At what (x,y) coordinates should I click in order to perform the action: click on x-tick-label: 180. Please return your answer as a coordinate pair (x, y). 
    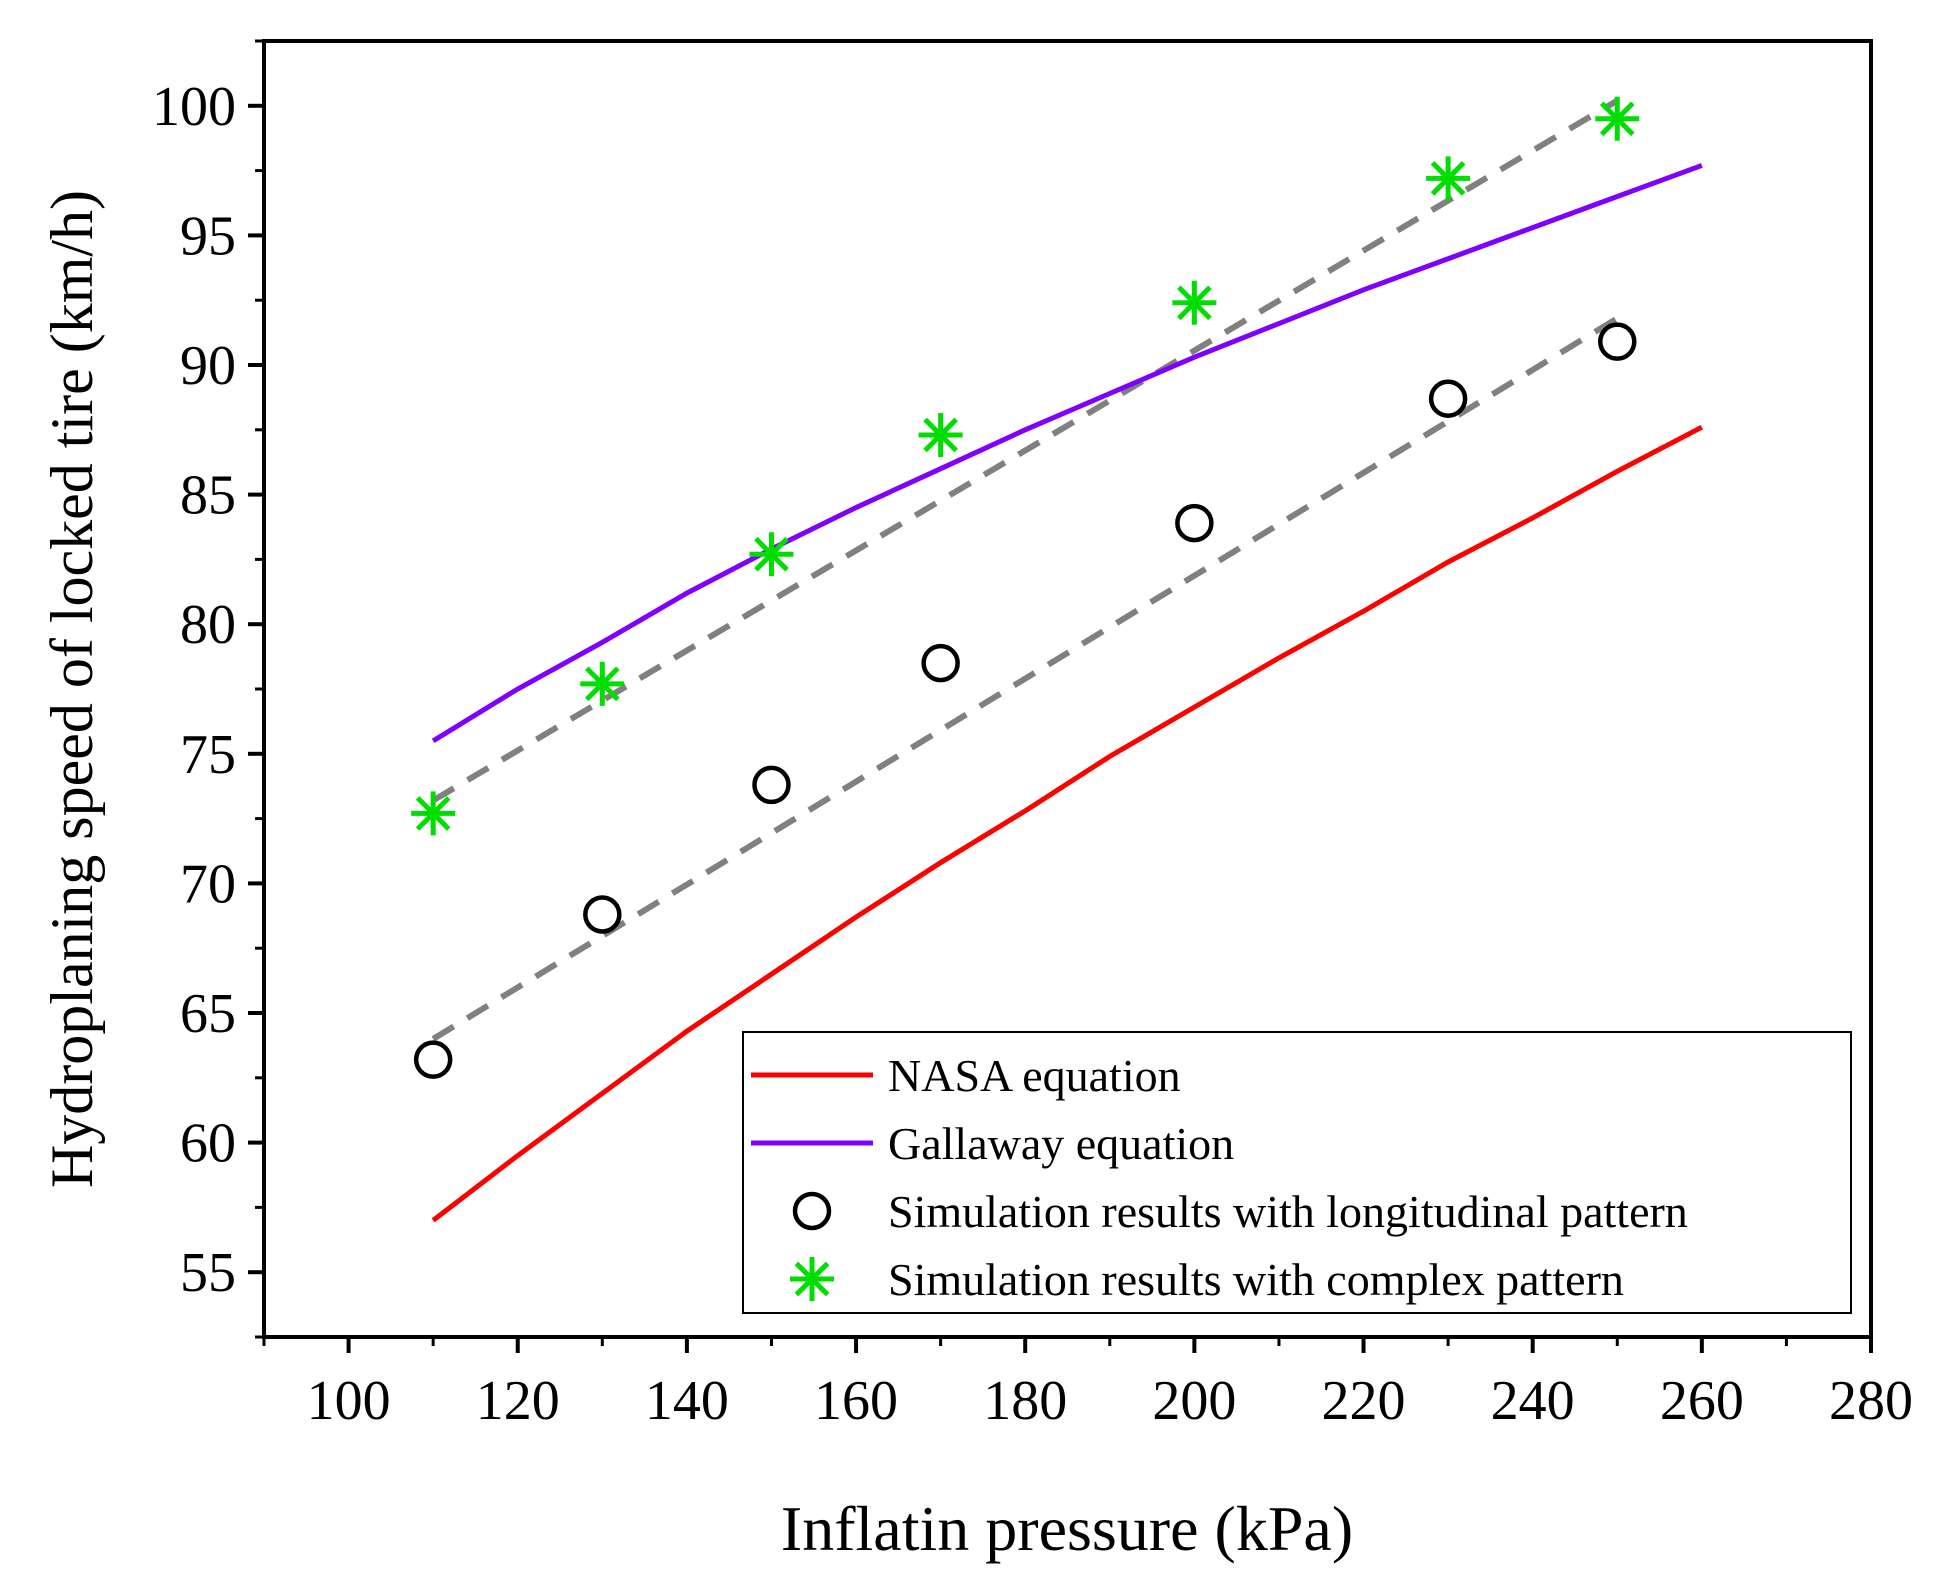
    Looking at the image, I should click on (1025, 1401).